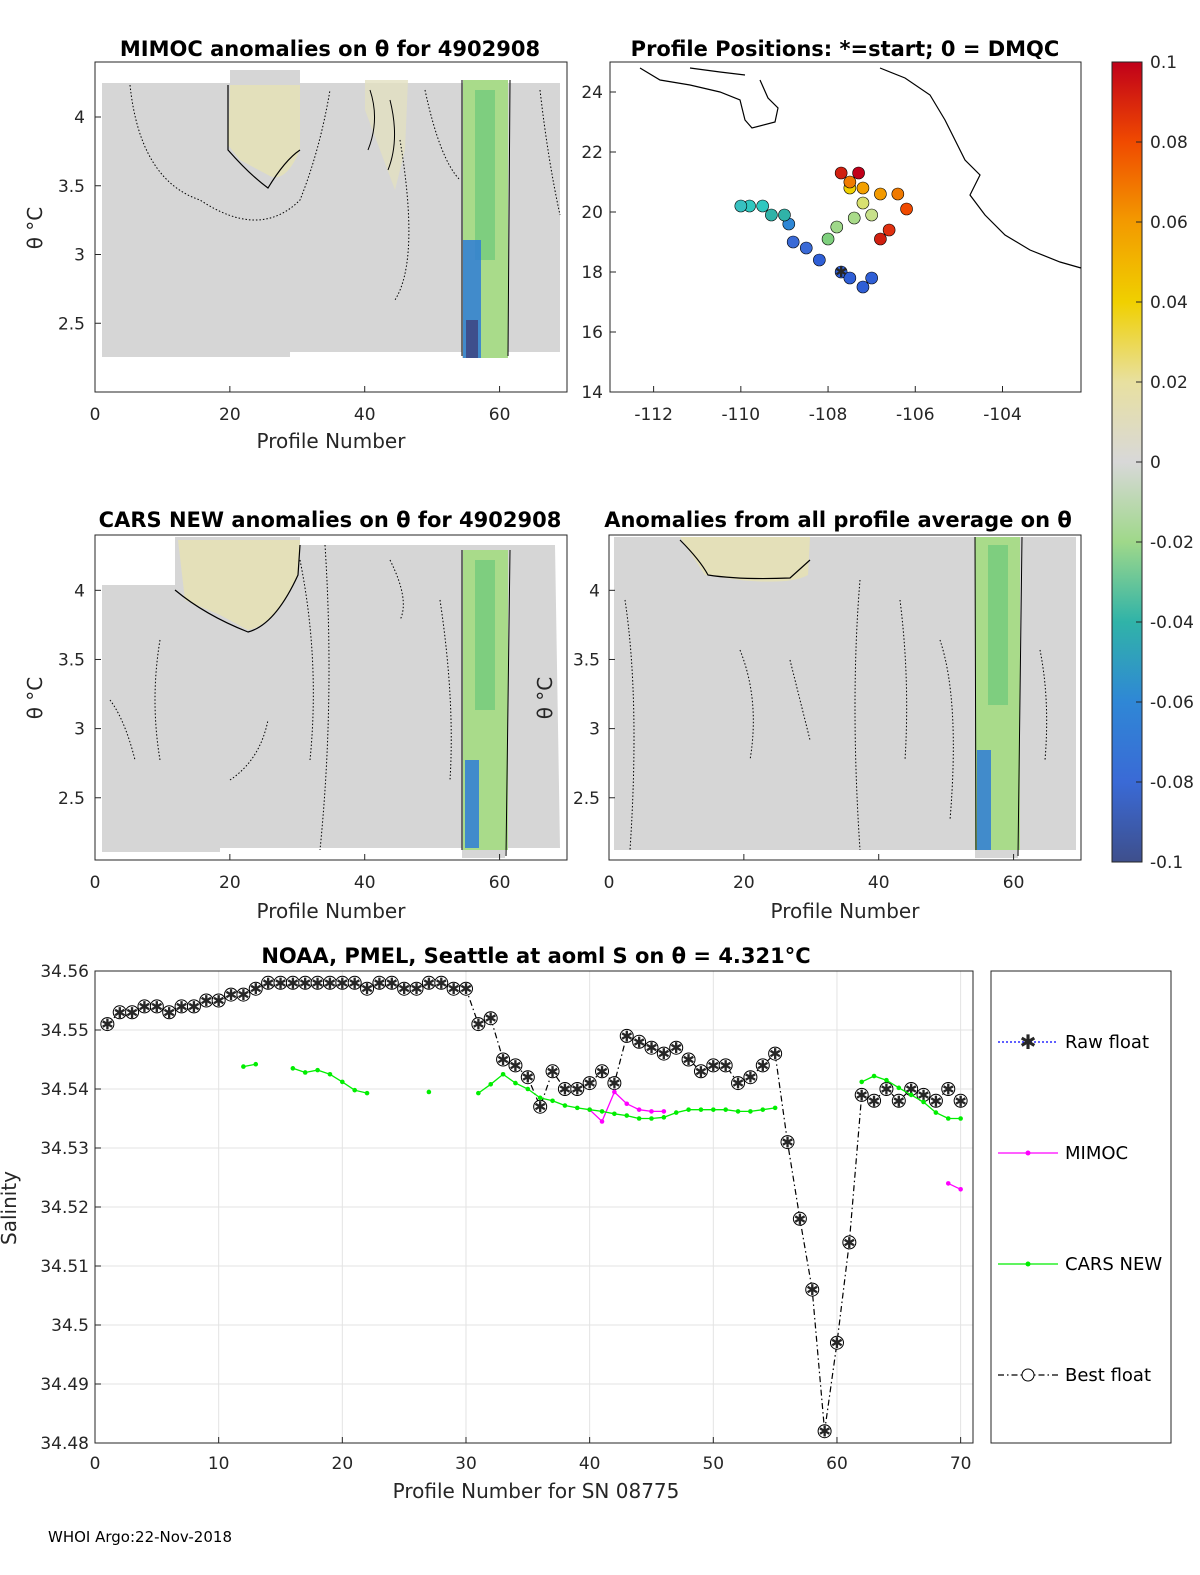 The height and width of the screenshot is (1575, 1200). I want to click on cars-xtick-label: 0, so click(95, 883).